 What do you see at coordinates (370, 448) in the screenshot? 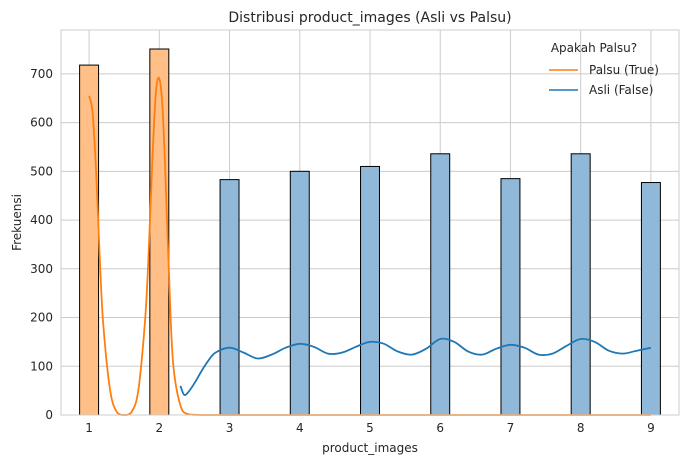
I see `x-axis-title: product_images` at bounding box center [370, 448].